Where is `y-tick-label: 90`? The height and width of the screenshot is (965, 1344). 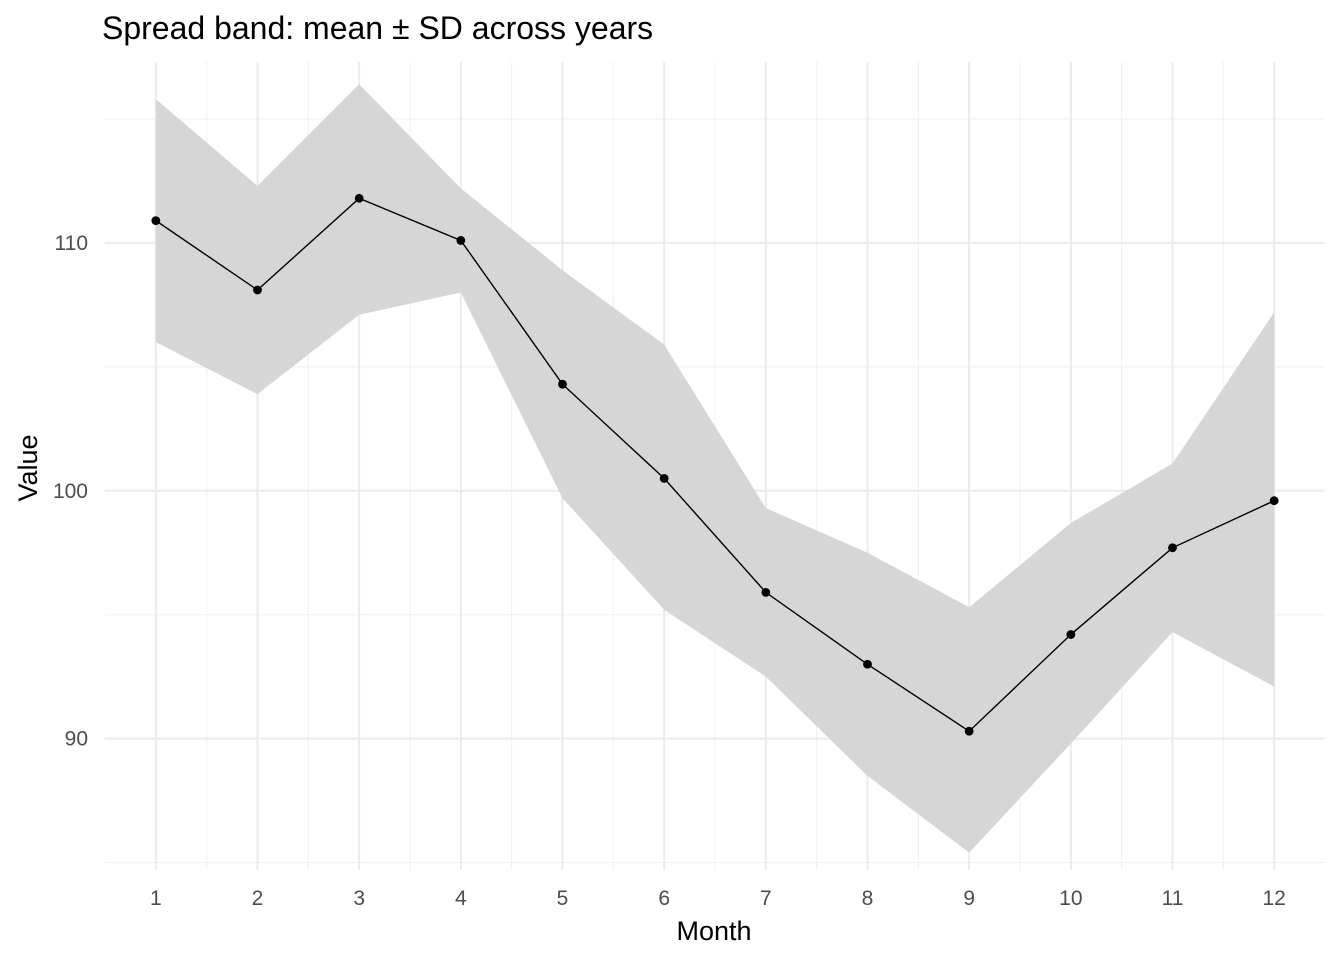 y-tick-label: 90 is located at coordinates (76, 739).